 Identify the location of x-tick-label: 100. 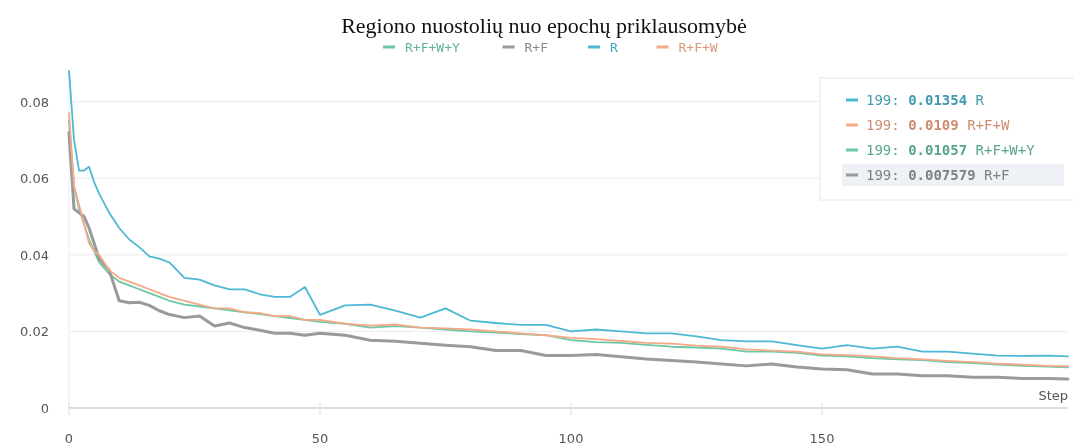
(571, 438).